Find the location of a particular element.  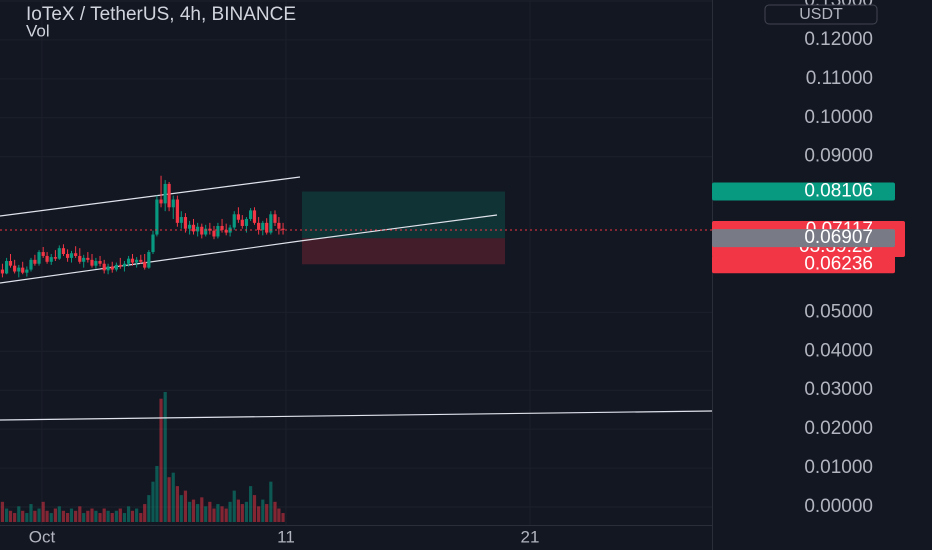

x-tick-label: Oct is located at coordinates (42, 536).